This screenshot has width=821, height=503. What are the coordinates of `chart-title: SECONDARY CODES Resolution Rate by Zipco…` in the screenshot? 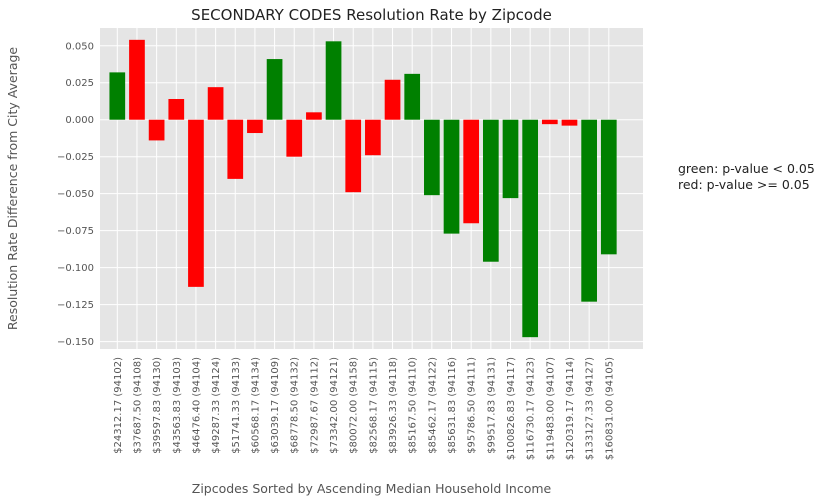 It's located at (371, 15).